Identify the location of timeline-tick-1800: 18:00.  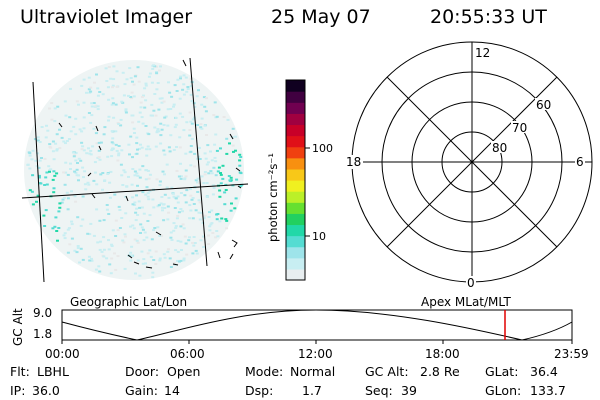
(442, 354).